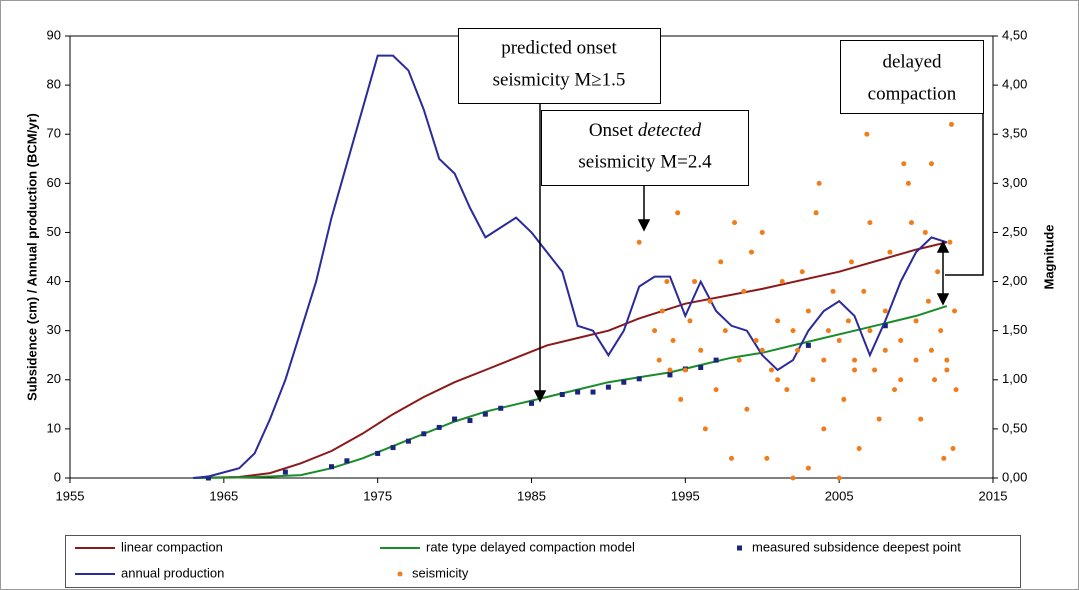 Image resolution: width=1079 pixels, height=590 pixels. What do you see at coordinates (1014, 378) in the screenshot?
I see `y2-tick-label: 1,00` at bounding box center [1014, 378].